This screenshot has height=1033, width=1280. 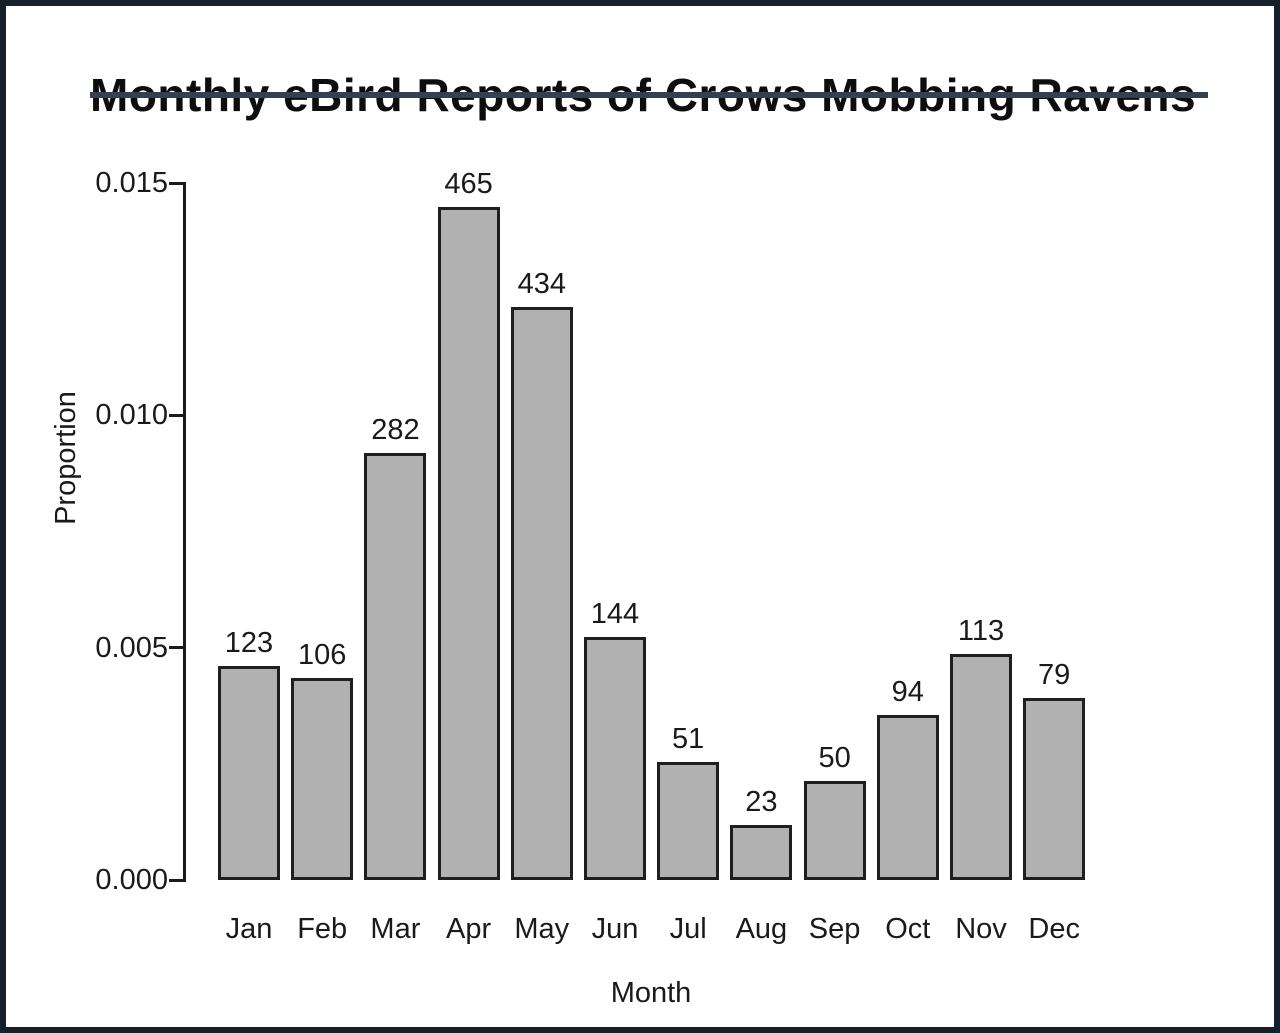 What do you see at coordinates (395, 429) in the screenshot?
I see `bar-count-label-mar: 282` at bounding box center [395, 429].